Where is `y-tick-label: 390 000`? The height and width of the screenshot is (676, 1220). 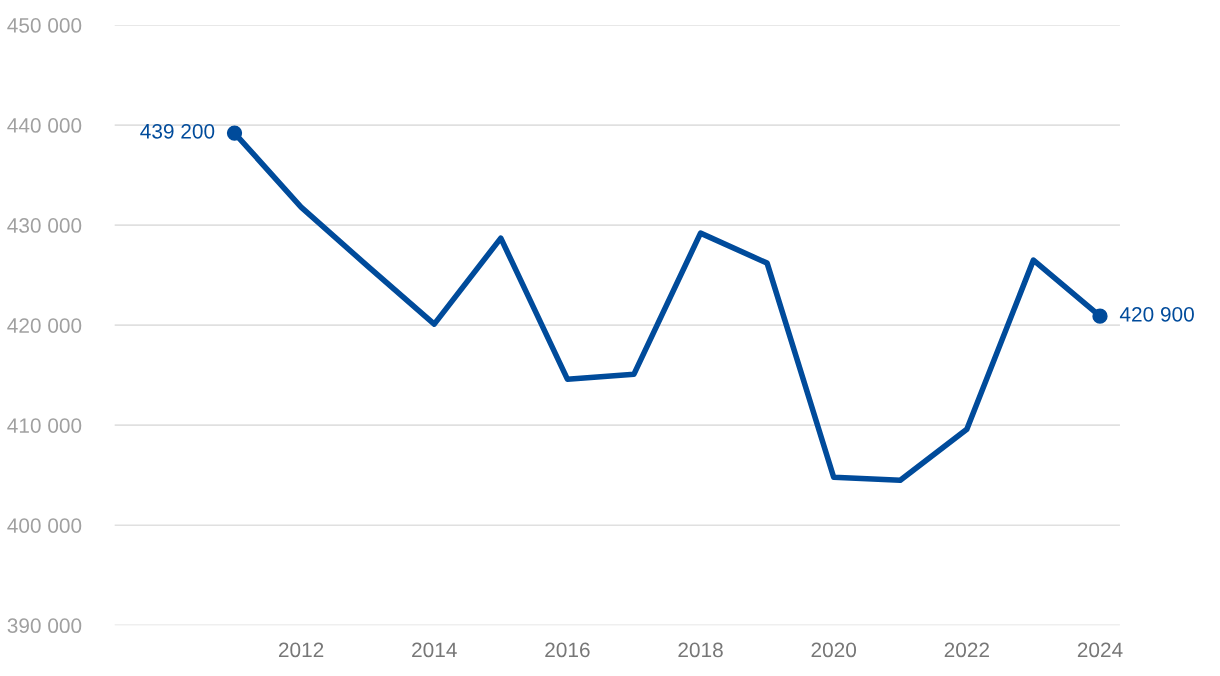
y-tick-label: 390 000 is located at coordinates (44, 626).